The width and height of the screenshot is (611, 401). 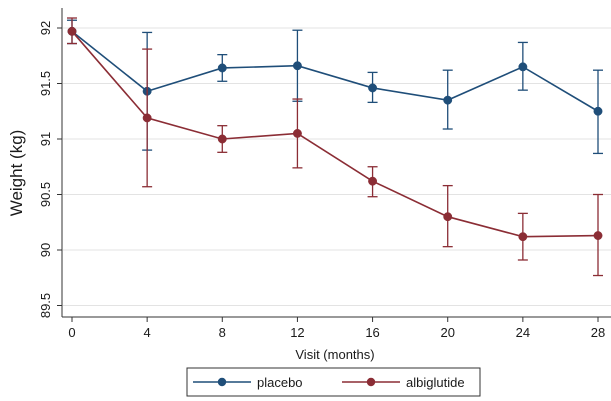 I want to click on legend-item-albiglutide: albiglutide, so click(x=403, y=382).